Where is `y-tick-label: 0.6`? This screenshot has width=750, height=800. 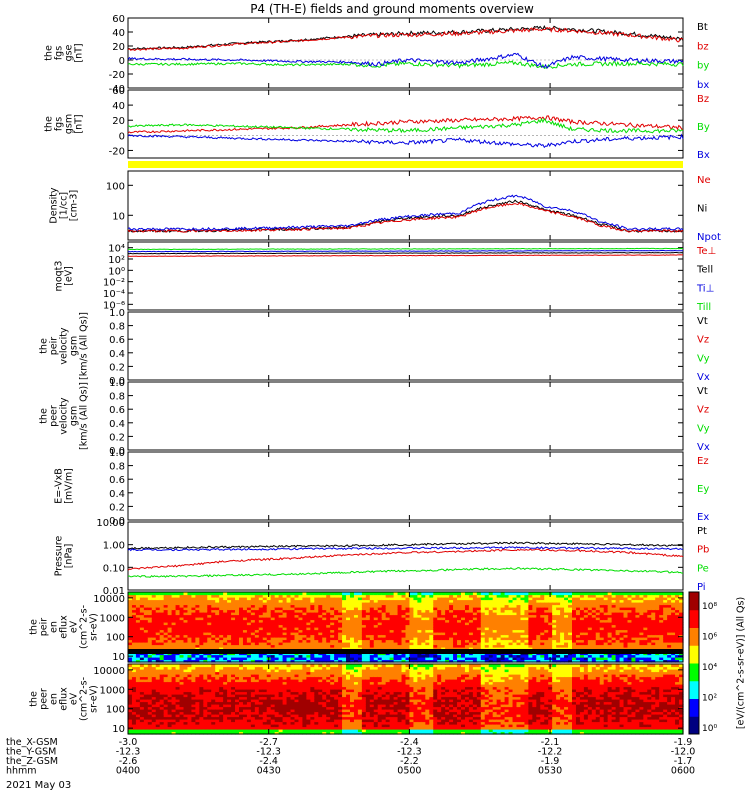 y-tick-label: 0.6 is located at coordinates (117, 480).